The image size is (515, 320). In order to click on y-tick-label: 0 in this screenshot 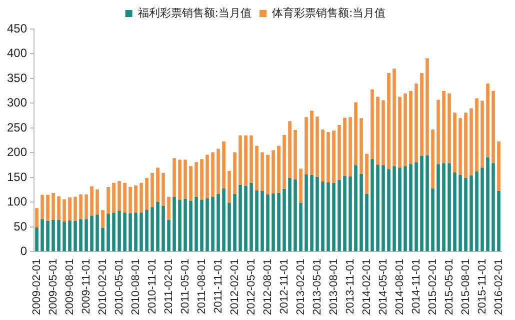, I will do `click(24, 251)`.